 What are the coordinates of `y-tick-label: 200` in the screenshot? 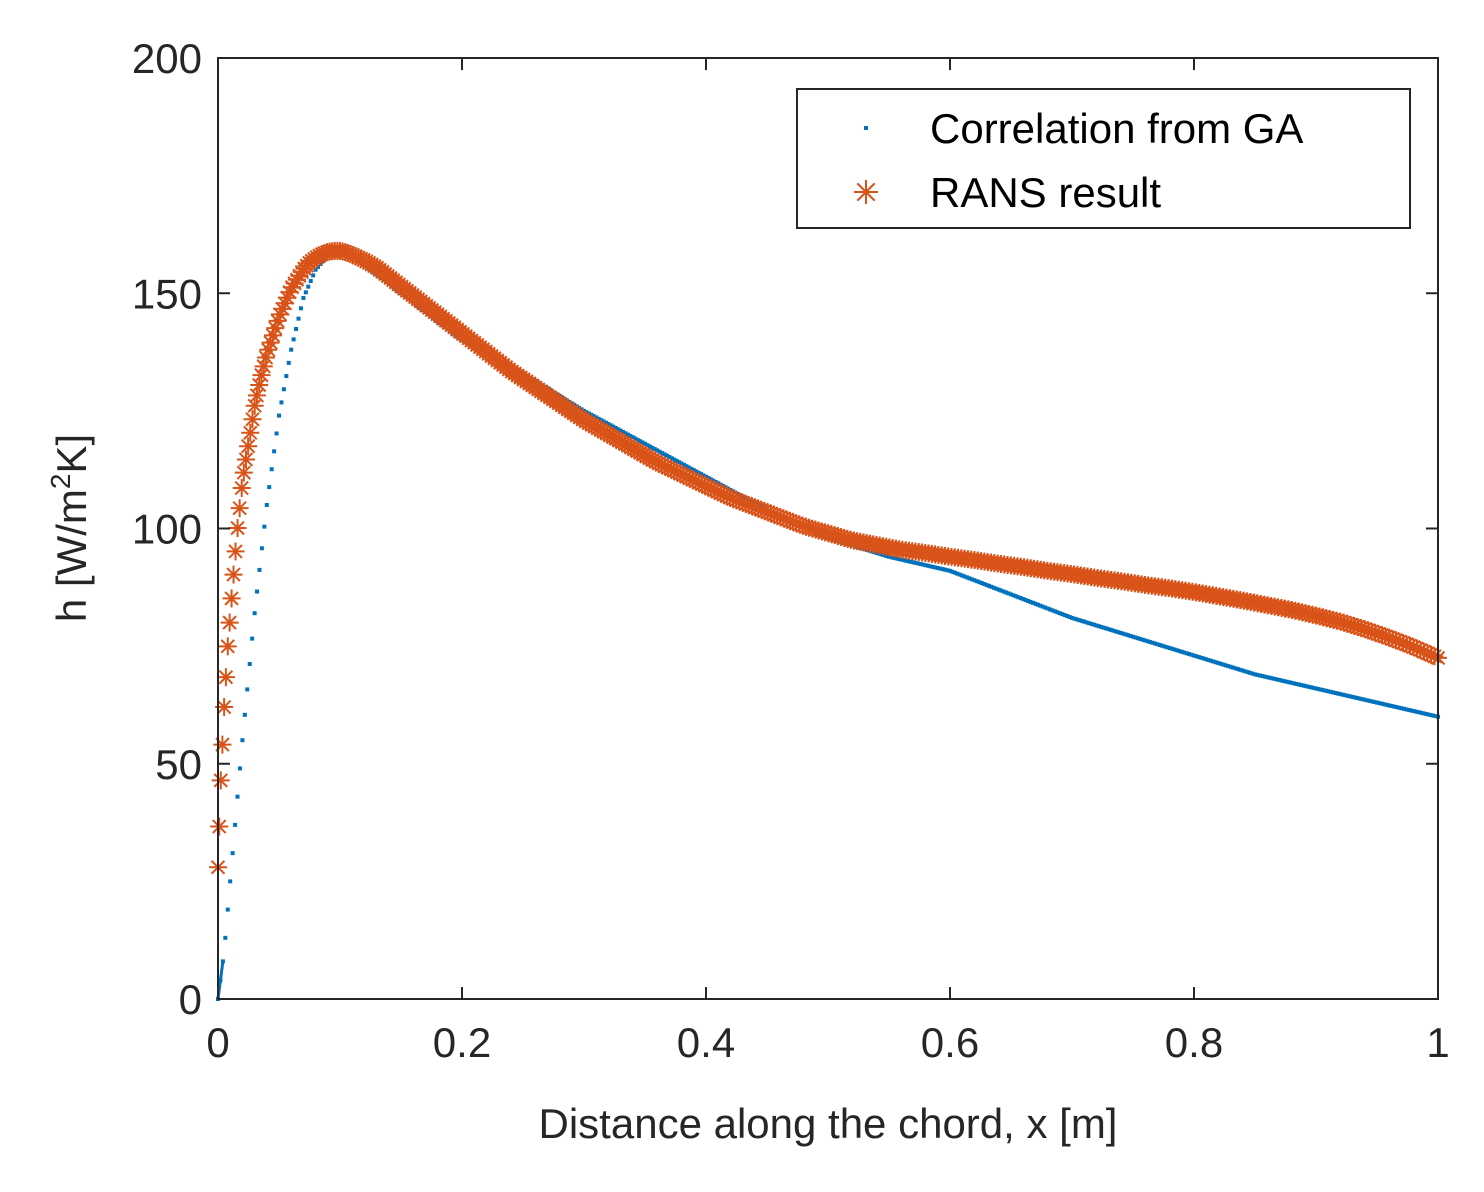 It's located at (167, 58).